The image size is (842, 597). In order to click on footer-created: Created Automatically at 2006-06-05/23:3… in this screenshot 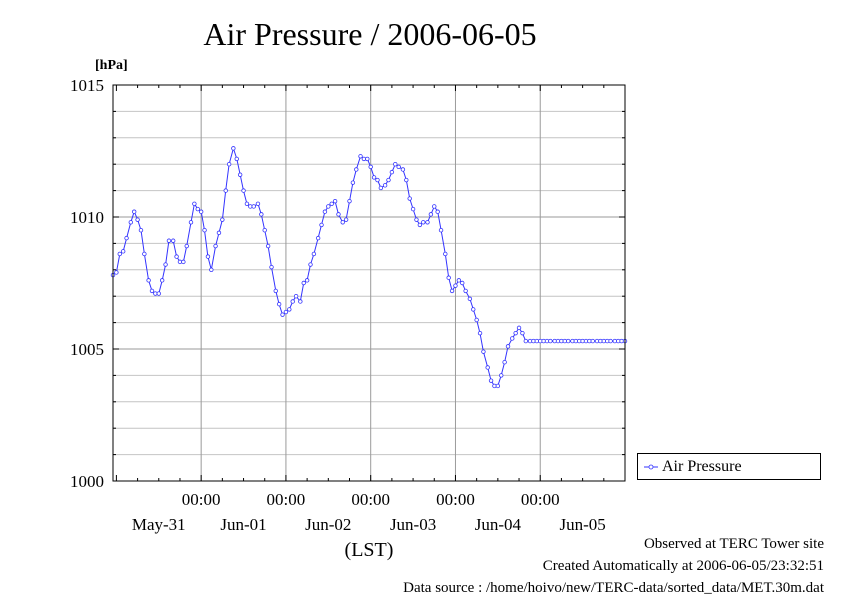, I will do `click(683, 566)`.